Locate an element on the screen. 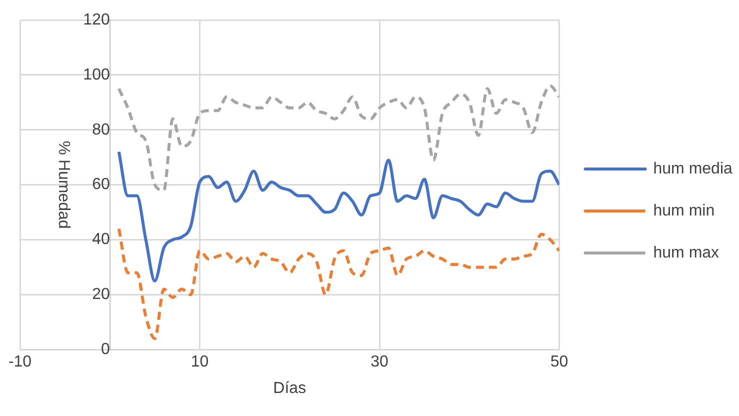 Image resolution: width=739 pixels, height=416 pixels. x-tick-label: 10 is located at coordinates (199, 362).